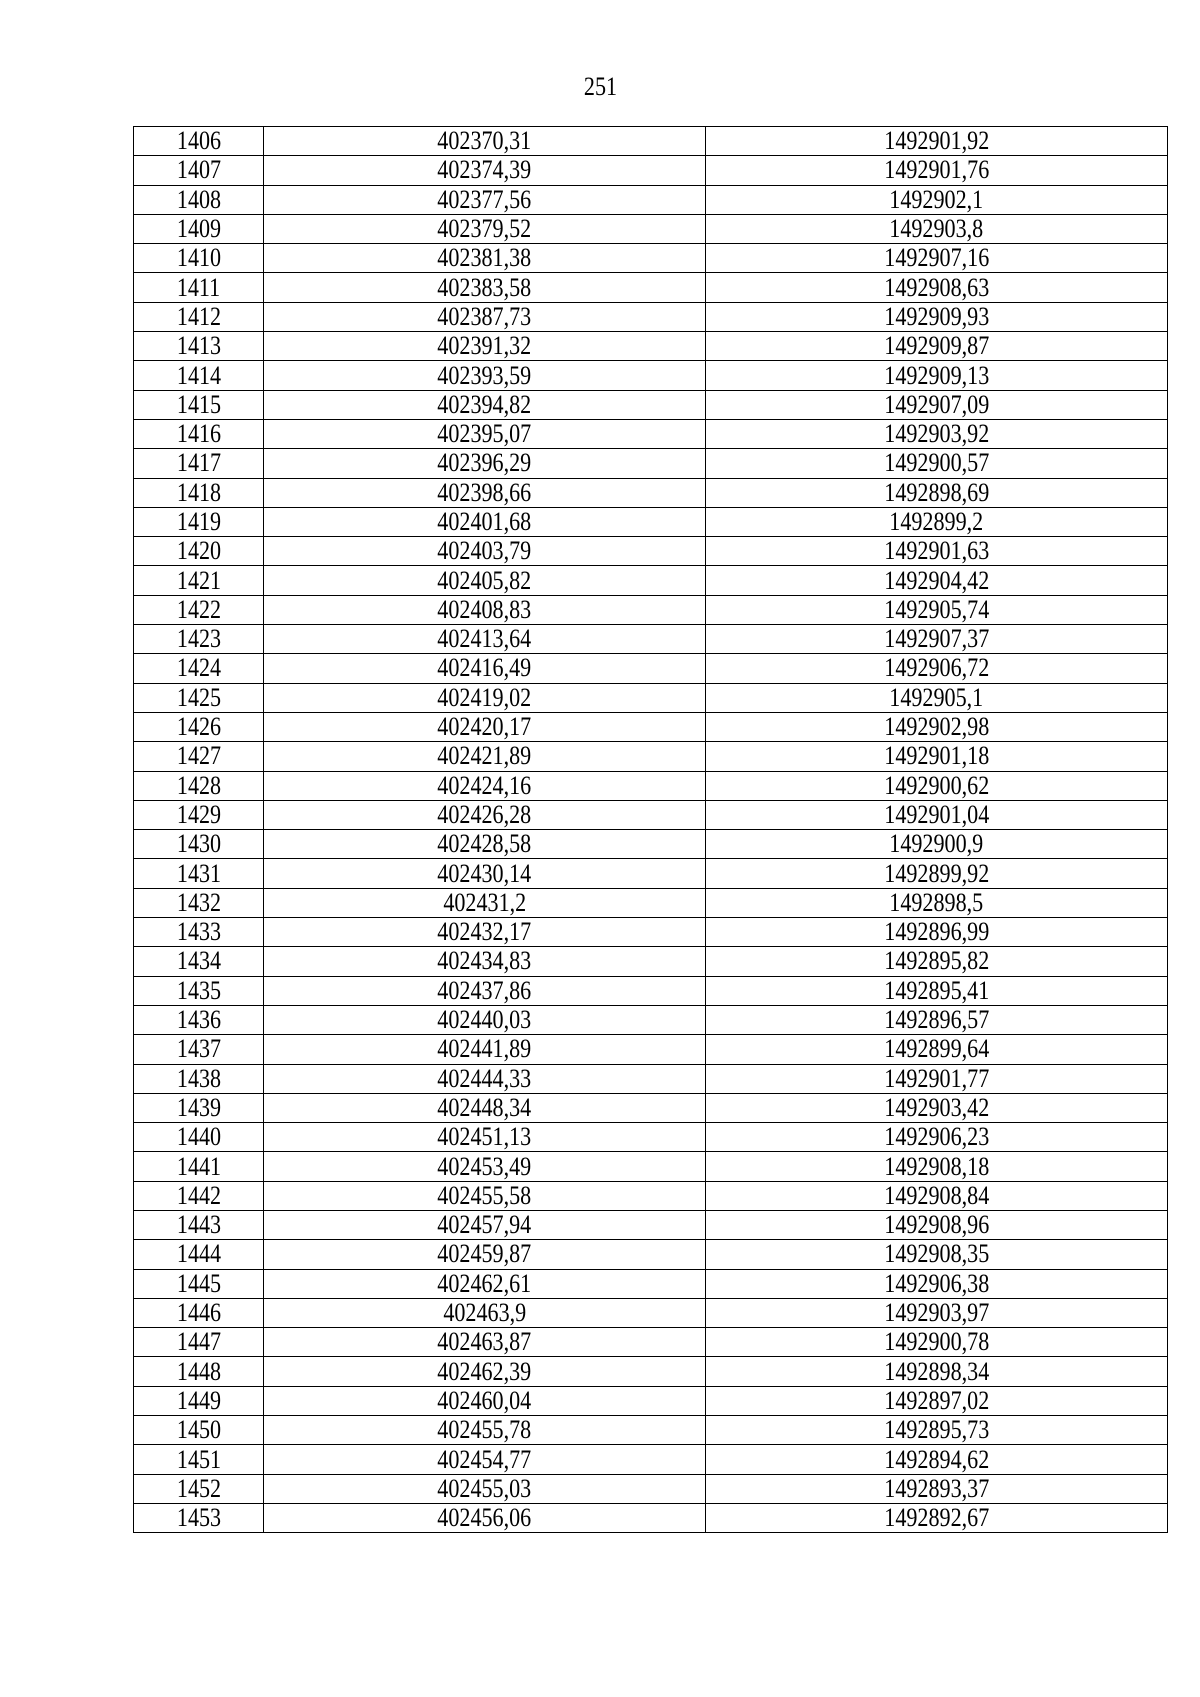  What do you see at coordinates (198, 1195) in the screenshot?
I see `cell-text: 1442` at bounding box center [198, 1195].